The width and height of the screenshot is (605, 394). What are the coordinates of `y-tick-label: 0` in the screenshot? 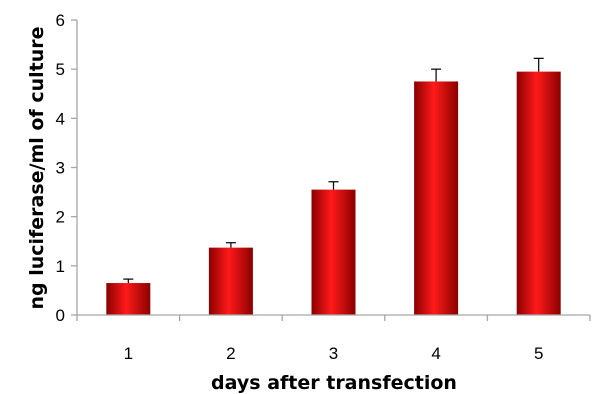 It's located at (60, 315).